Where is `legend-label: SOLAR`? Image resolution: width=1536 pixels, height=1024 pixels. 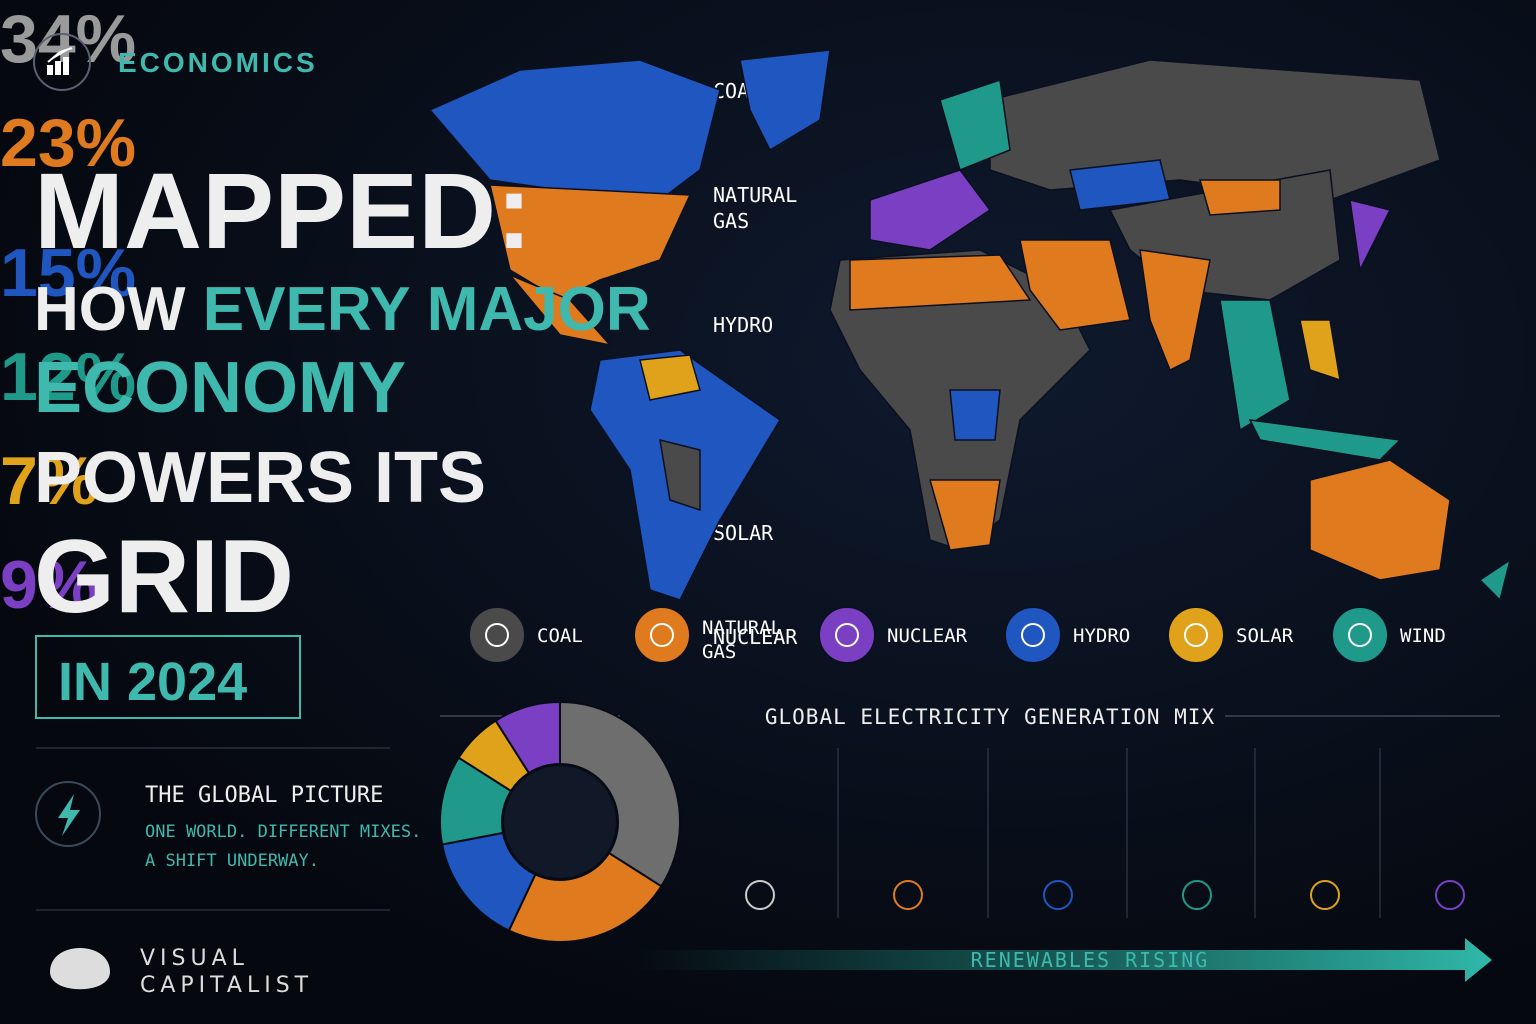 legend-label: SOLAR is located at coordinates (1265, 636).